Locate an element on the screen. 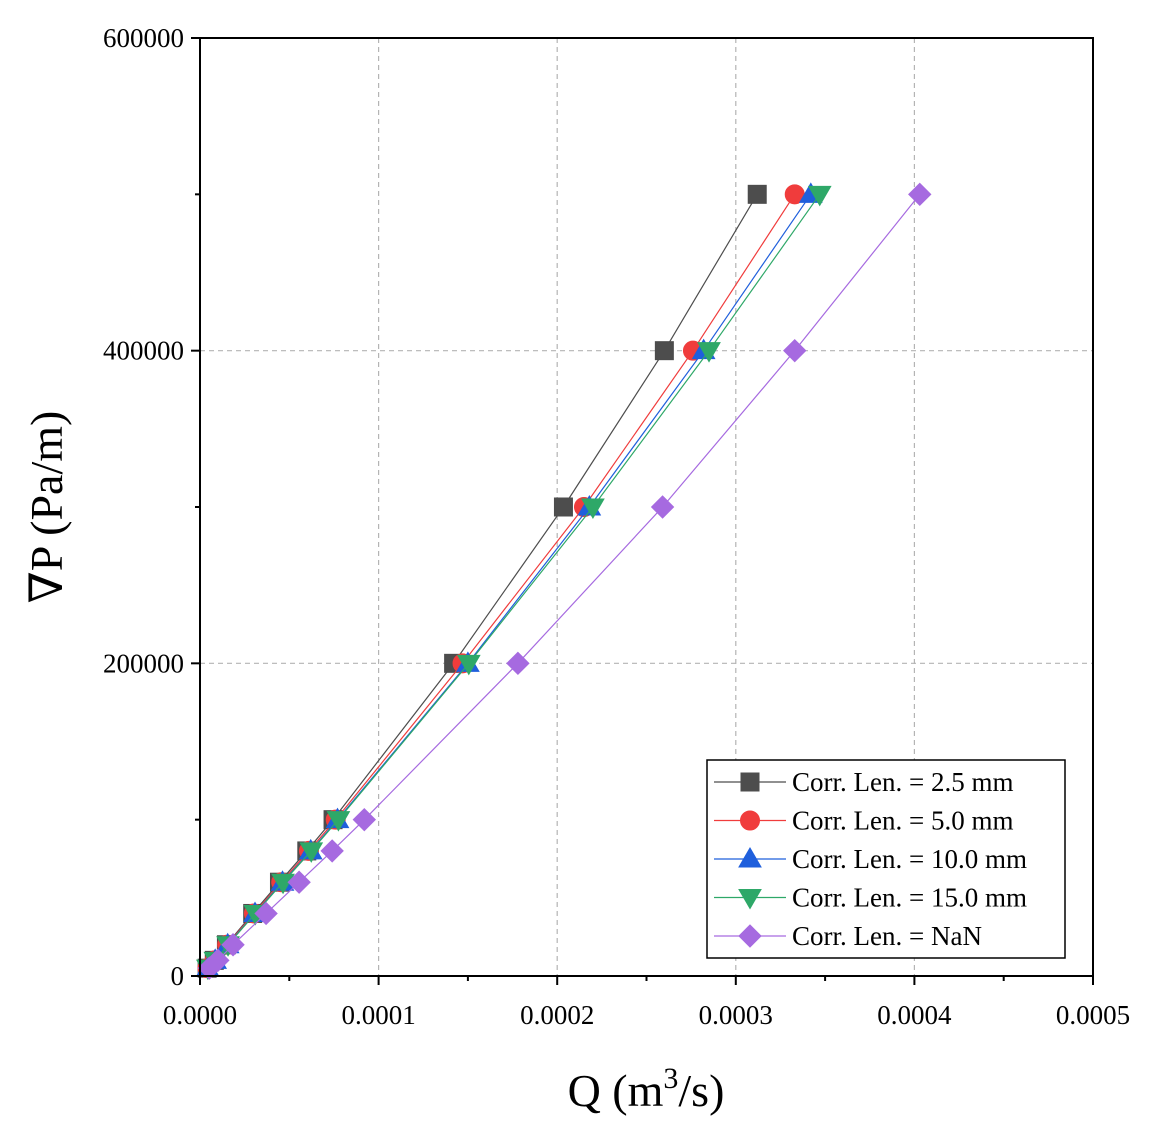 The image size is (1154, 1132). legend-item: Corr. Len. = 10.0 mm is located at coordinates (870, 859).